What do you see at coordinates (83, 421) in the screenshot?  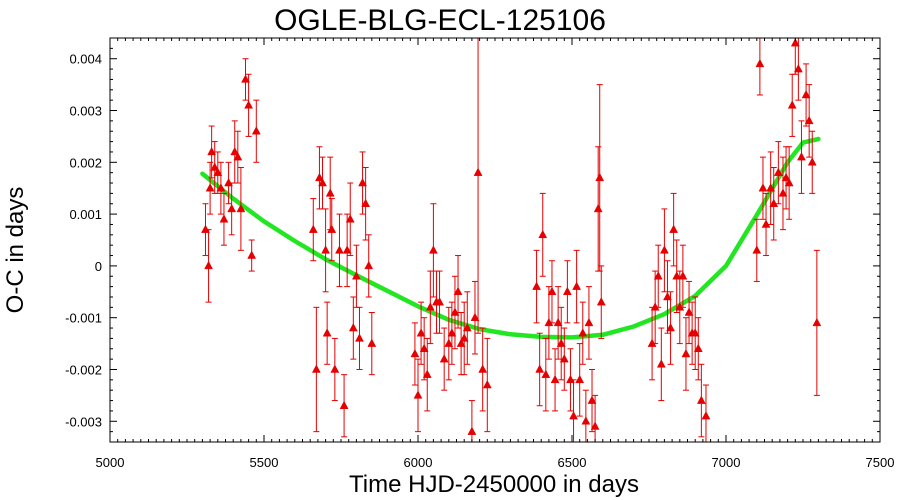 I see `y-tick-label: -0.003` at bounding box center [83, 421].